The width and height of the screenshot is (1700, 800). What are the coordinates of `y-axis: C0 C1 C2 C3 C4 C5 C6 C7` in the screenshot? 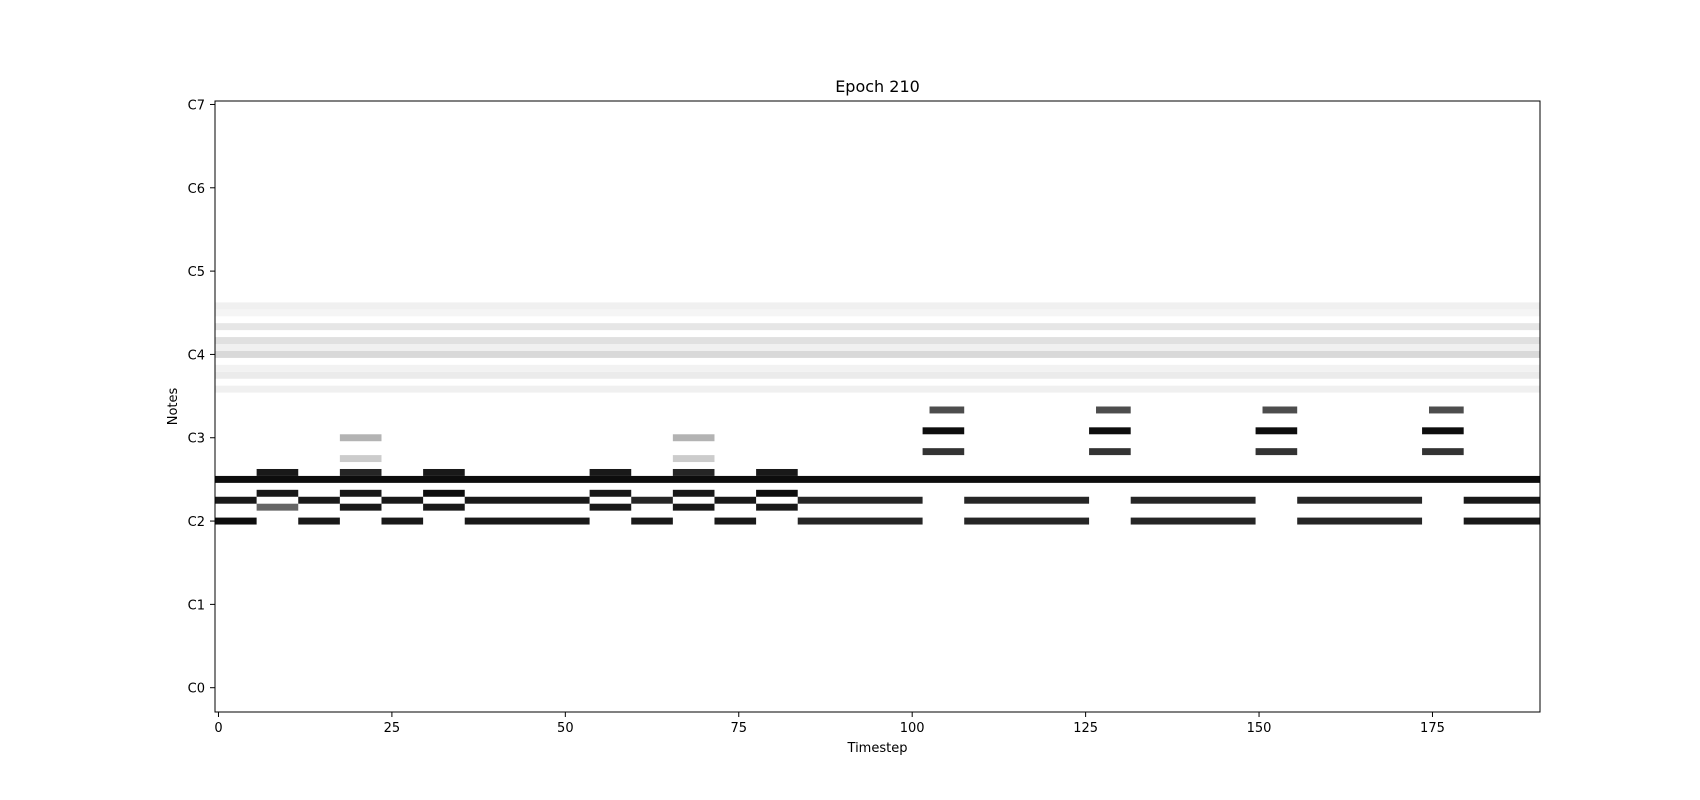 It's located at (201, 397).